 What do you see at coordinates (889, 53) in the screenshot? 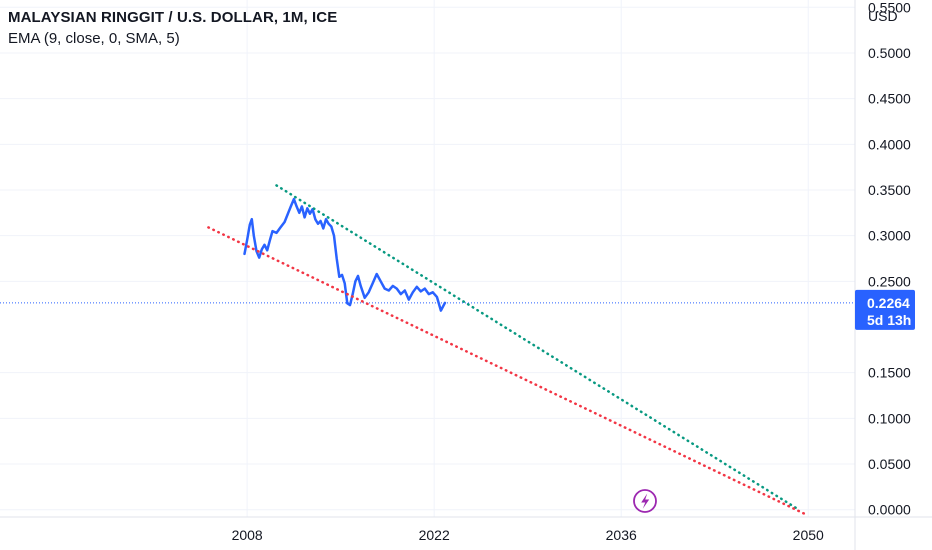
I see `y-tick-label: 0.5000` at bounding box center [889, 53].